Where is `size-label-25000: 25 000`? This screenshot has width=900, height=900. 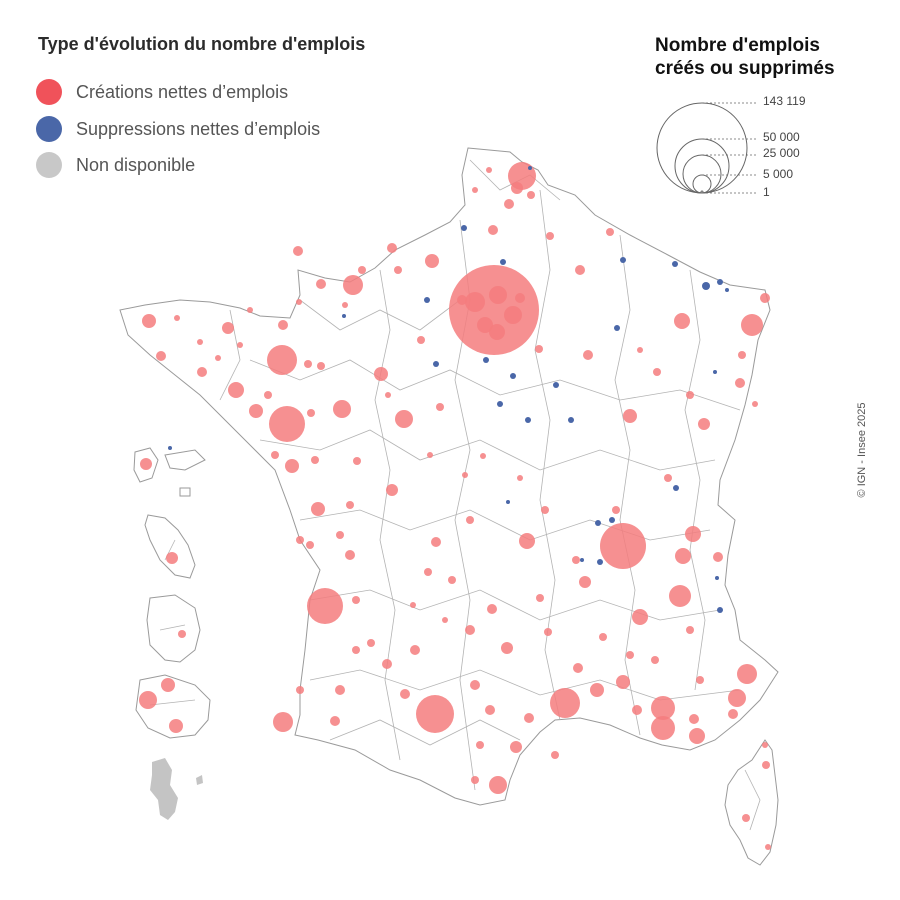 size-label-25000: 25 000 is located at coordinates (781, 153).